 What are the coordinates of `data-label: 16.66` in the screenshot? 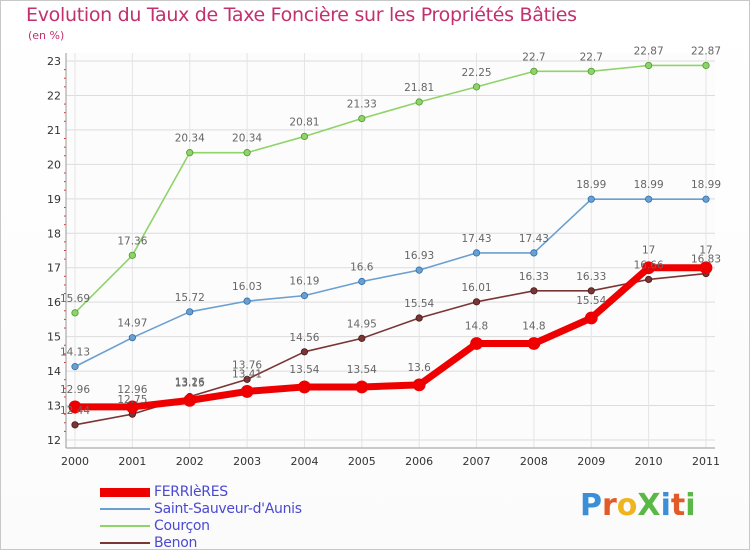 It's located at (649, 265).